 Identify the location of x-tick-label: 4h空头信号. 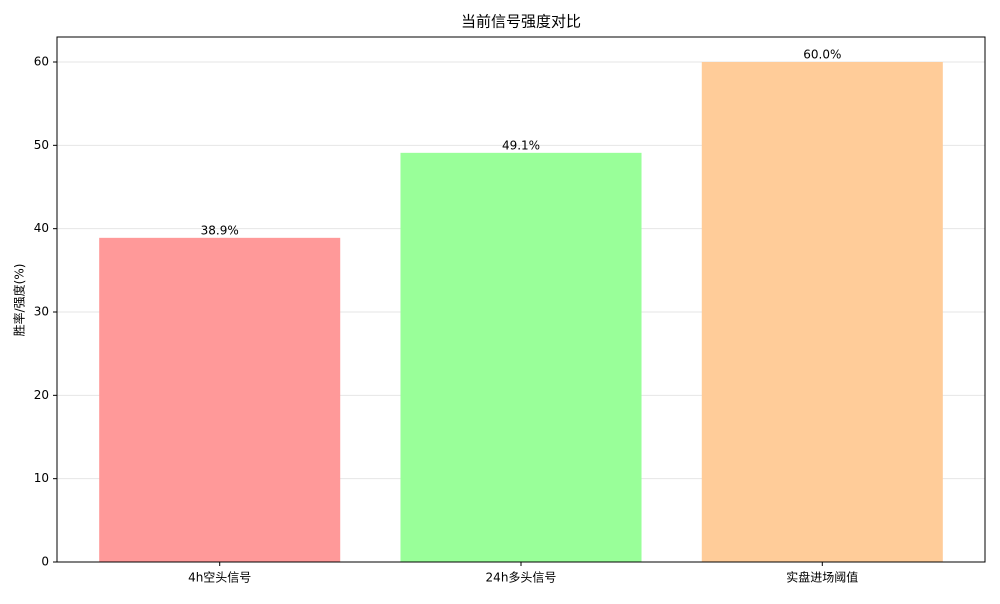
(219, 578).